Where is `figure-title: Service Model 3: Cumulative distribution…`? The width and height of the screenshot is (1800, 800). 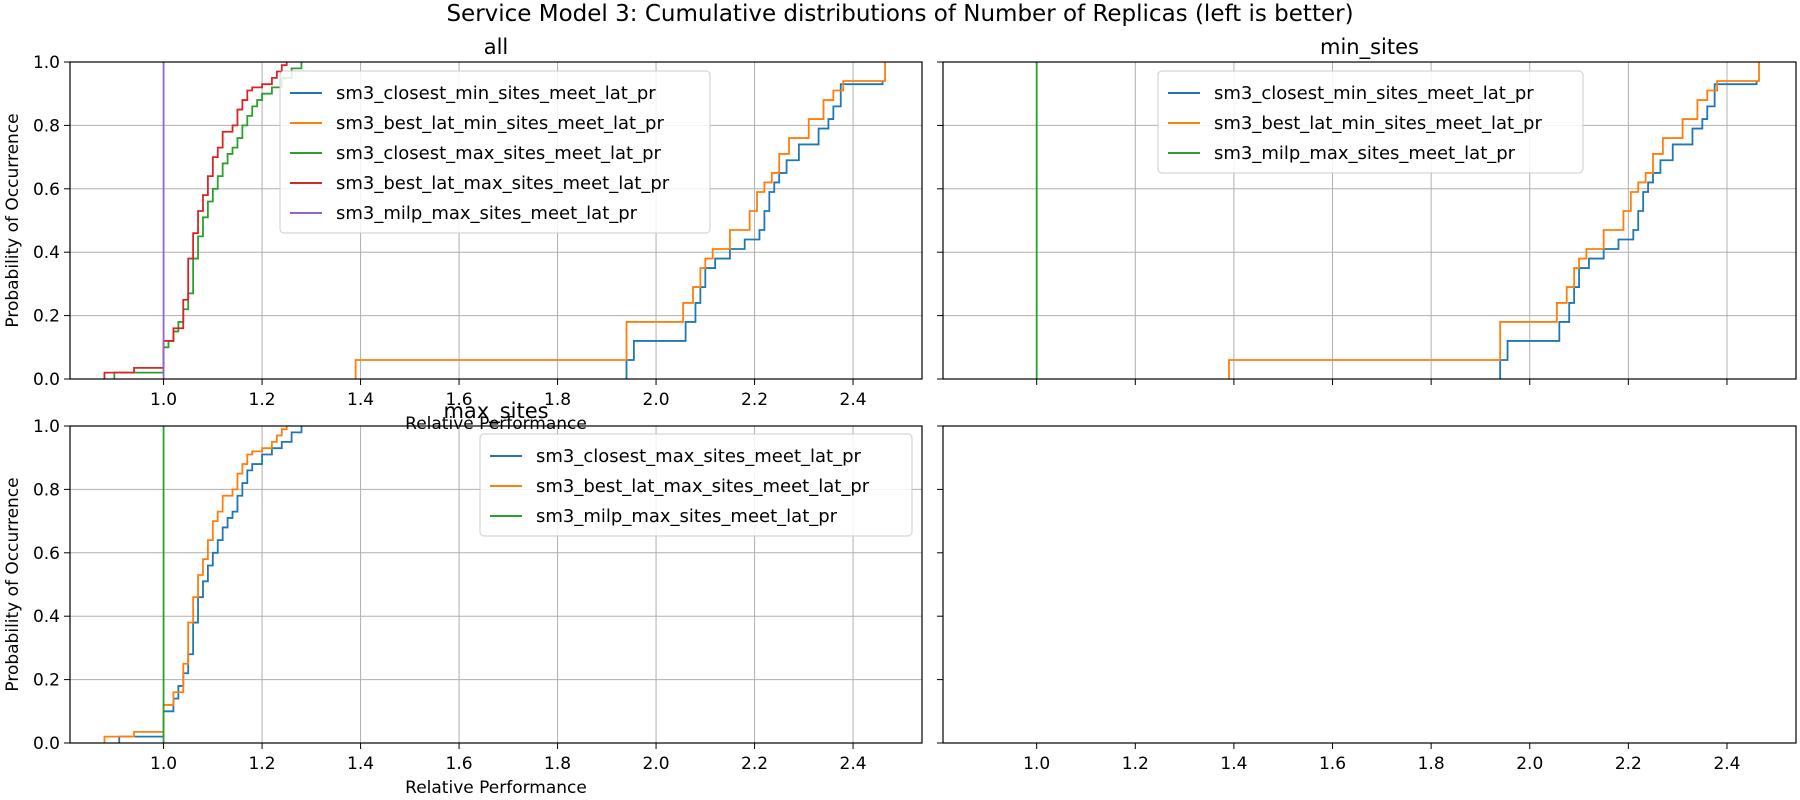
figure-title: Service Model 3: Cumulative distribution… is located at coordinates (900, 14).